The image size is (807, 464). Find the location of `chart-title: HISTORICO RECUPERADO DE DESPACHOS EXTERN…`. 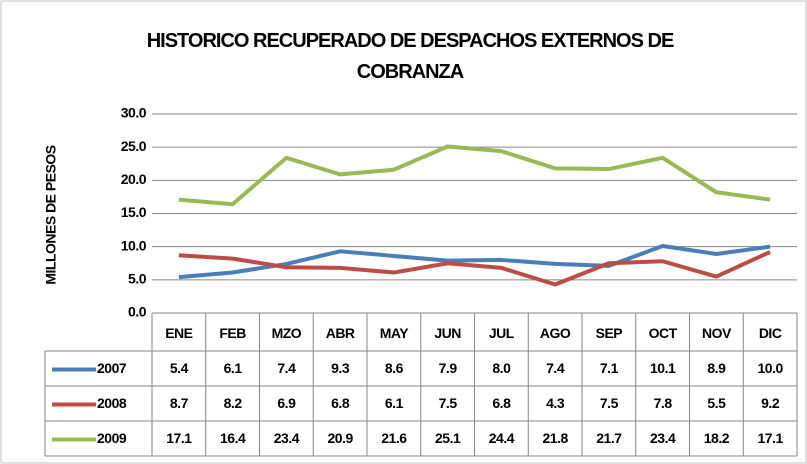

chart-title: HISTORICO RECUPERADO DE DESPACHOS EXTERN… is located at coordinates (410, 56).